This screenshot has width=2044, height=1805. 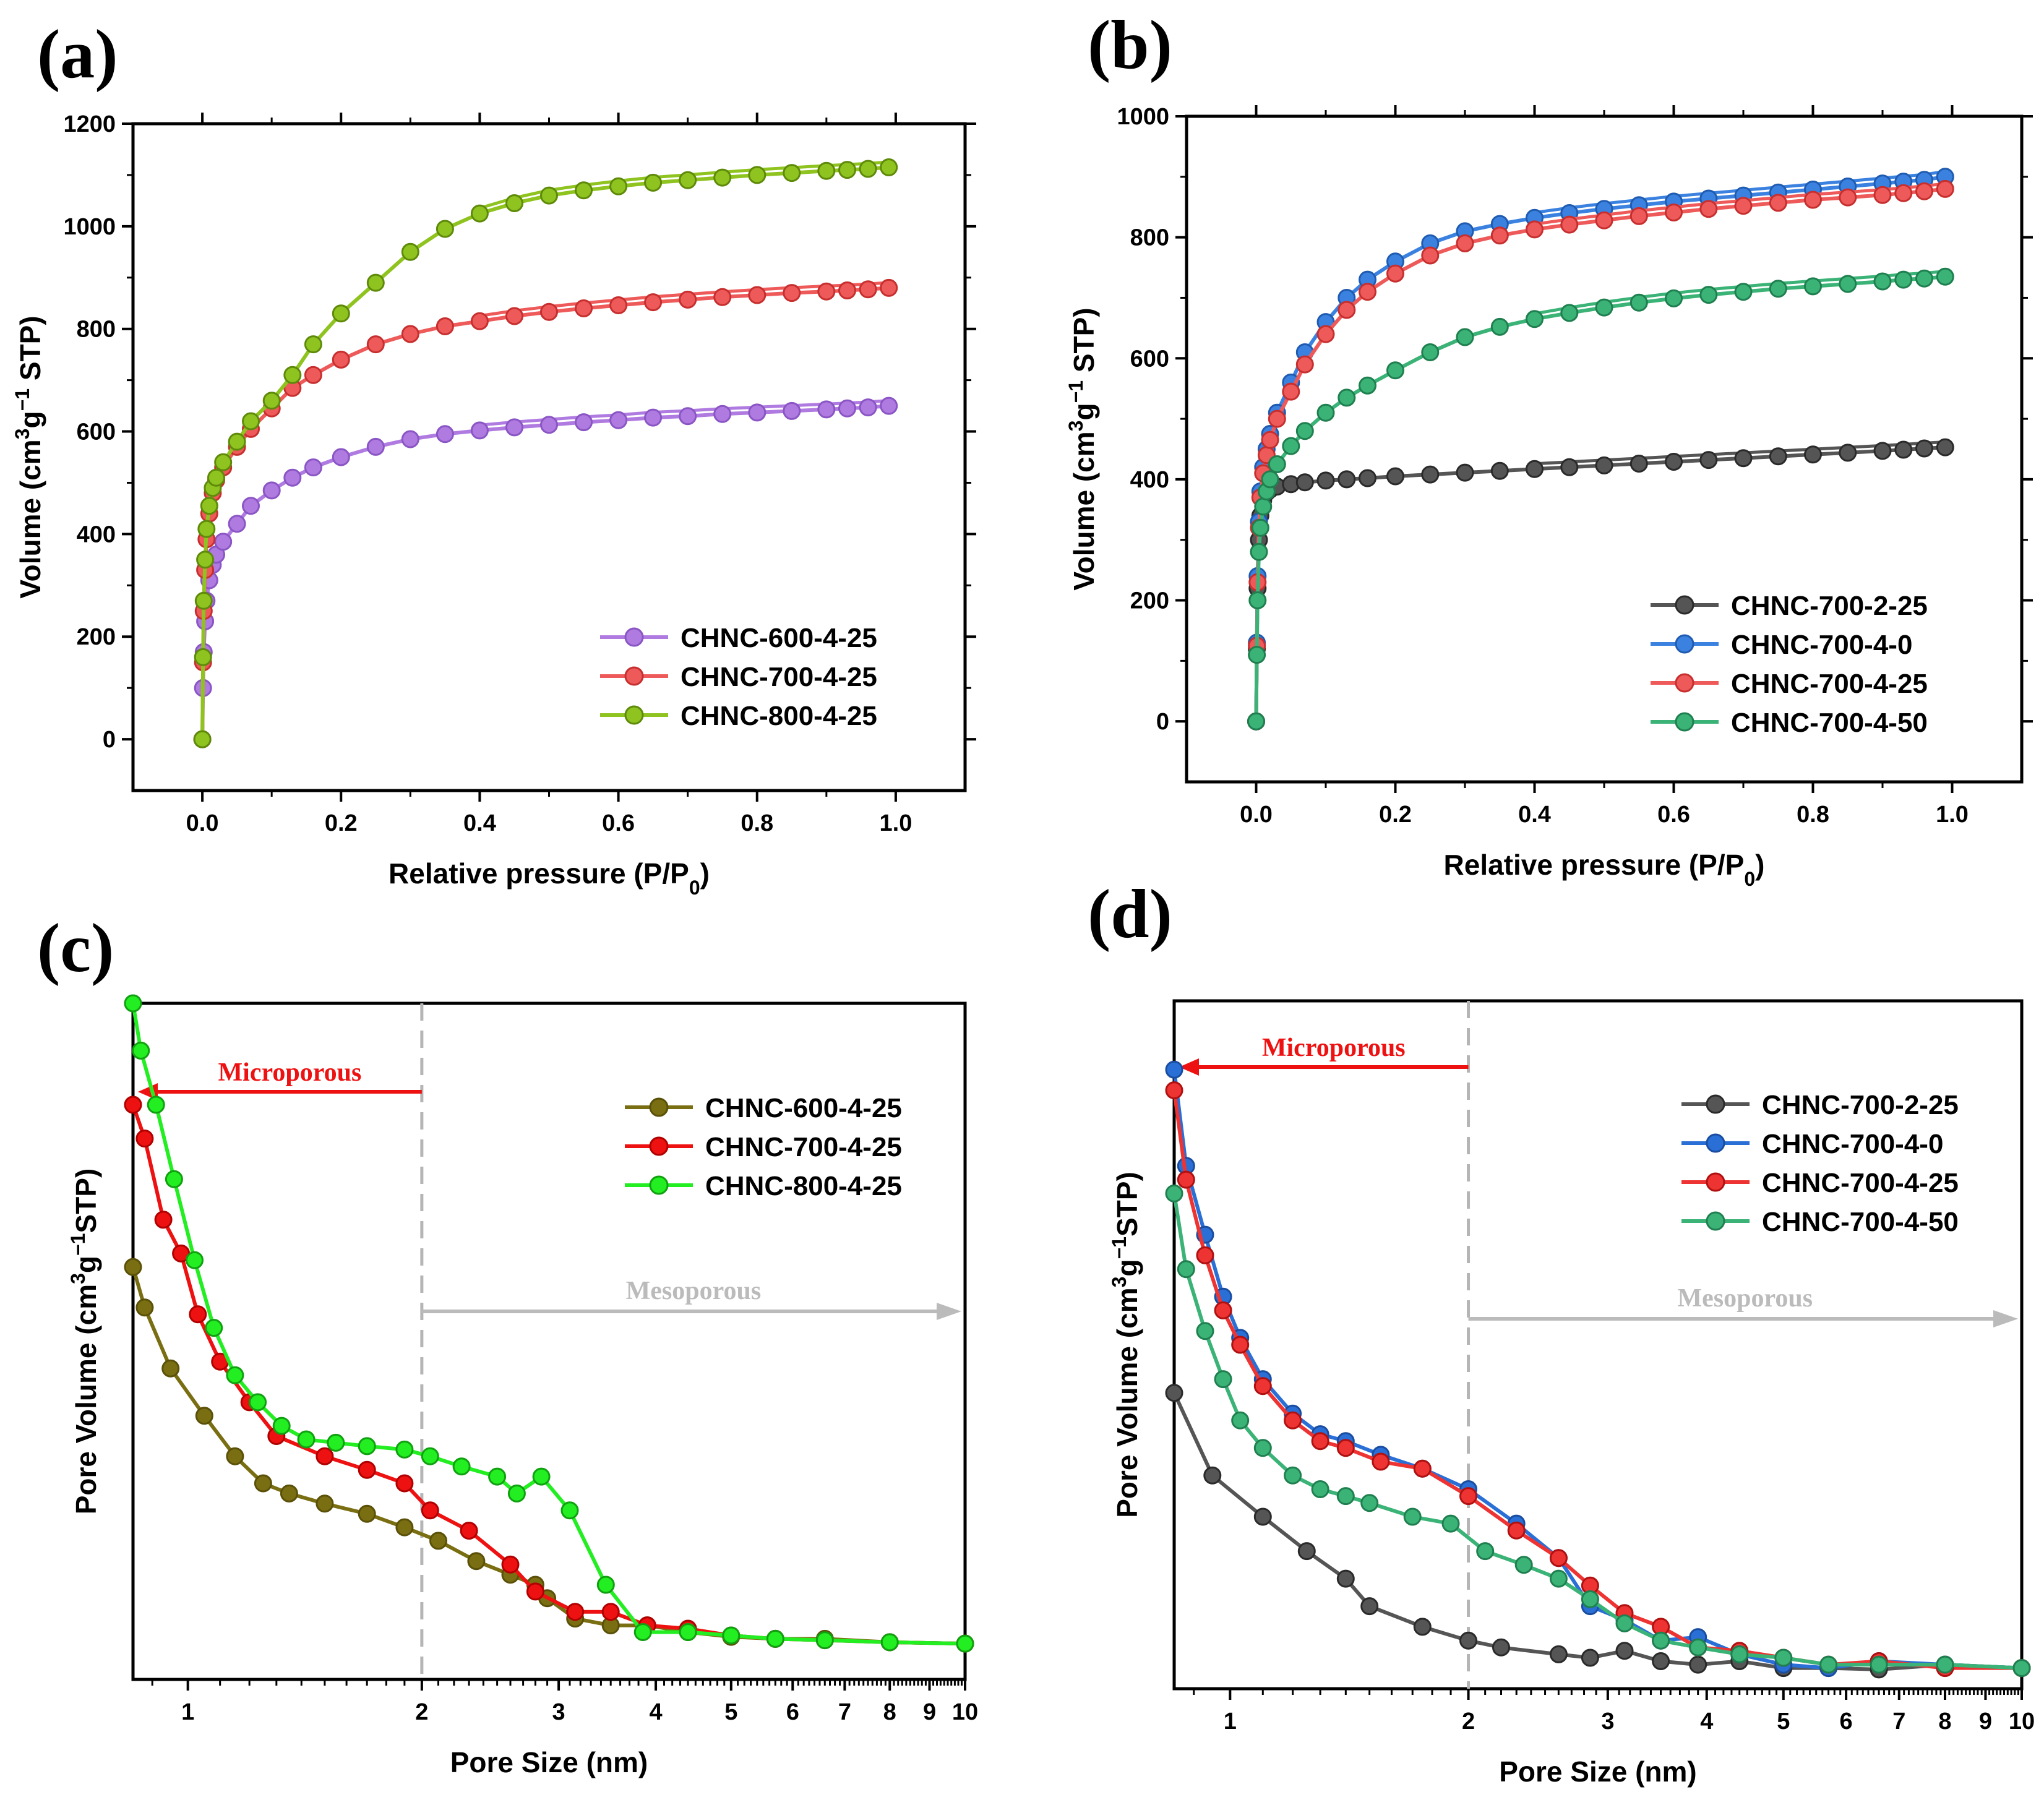 What do you see at coordinates (1604, 869) in the screenshot?
I see `x-axis-title: Relative pressure (P/P0)` at bounding box center [1604, 869].